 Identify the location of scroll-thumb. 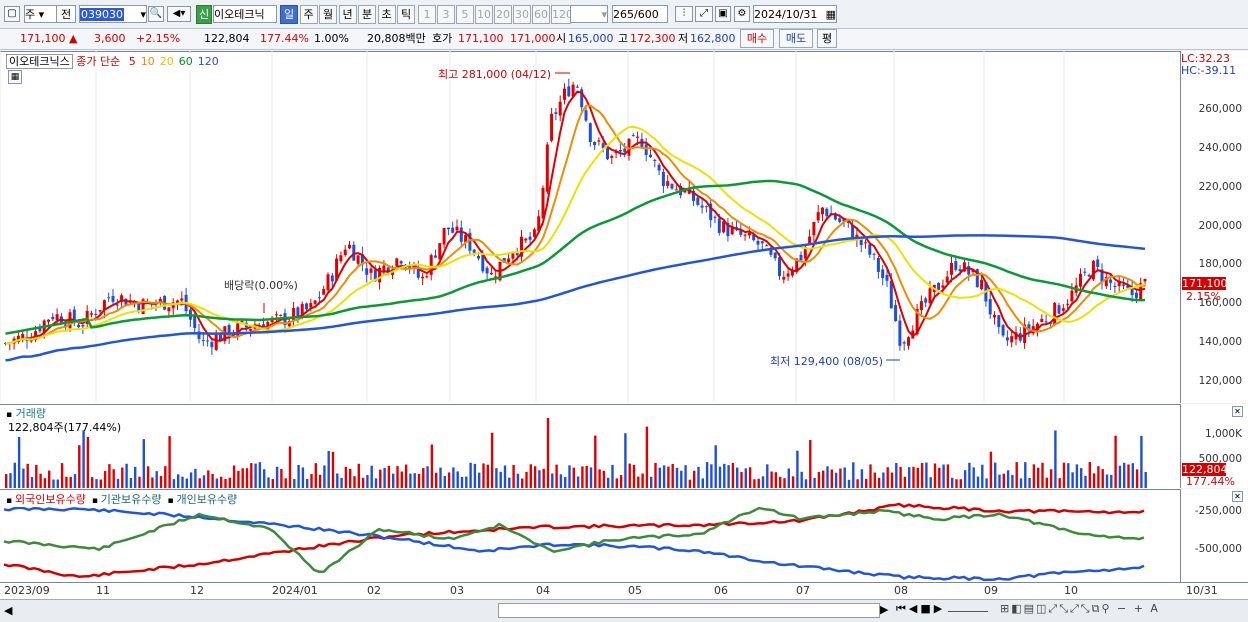
(689, 610).